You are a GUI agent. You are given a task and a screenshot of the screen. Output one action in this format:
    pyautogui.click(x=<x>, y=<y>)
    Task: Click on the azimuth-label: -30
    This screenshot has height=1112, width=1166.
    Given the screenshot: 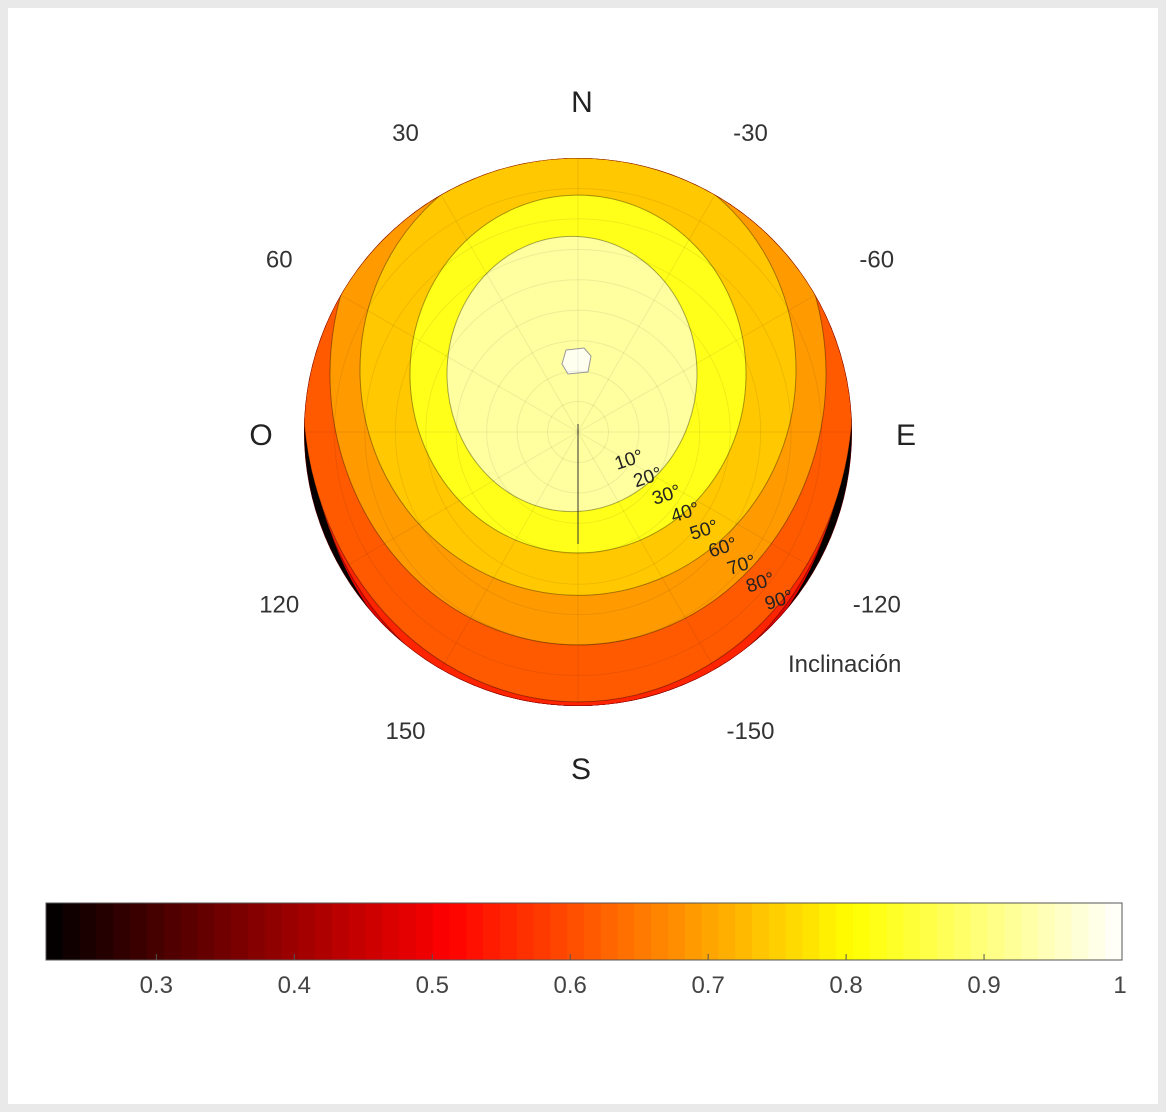 What is the action you would take?
    pyautogui.click(x=750, y=133)
    